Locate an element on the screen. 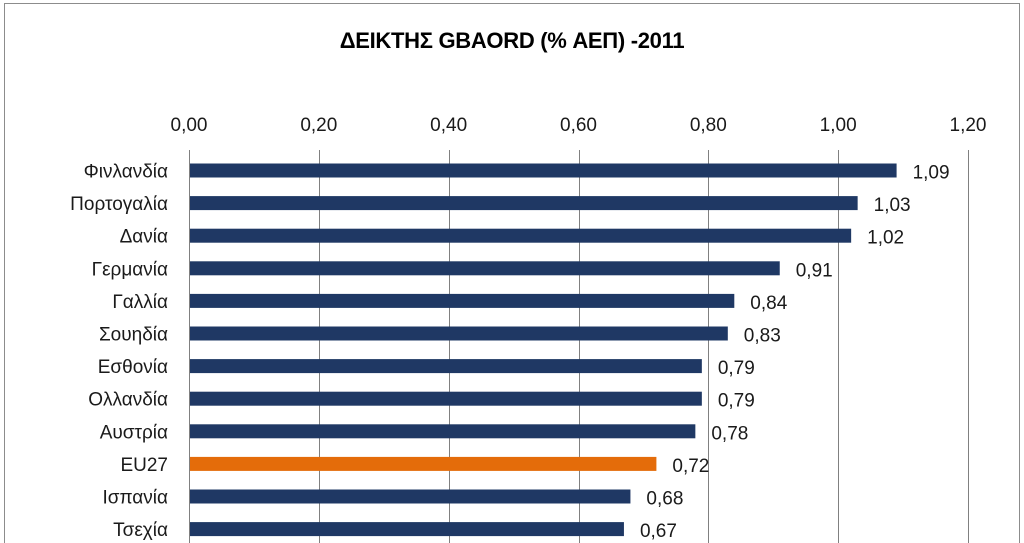 This screenshot has width=1024, height=543. x-tick-label: 0,20 is located at coordinates (318, 125).